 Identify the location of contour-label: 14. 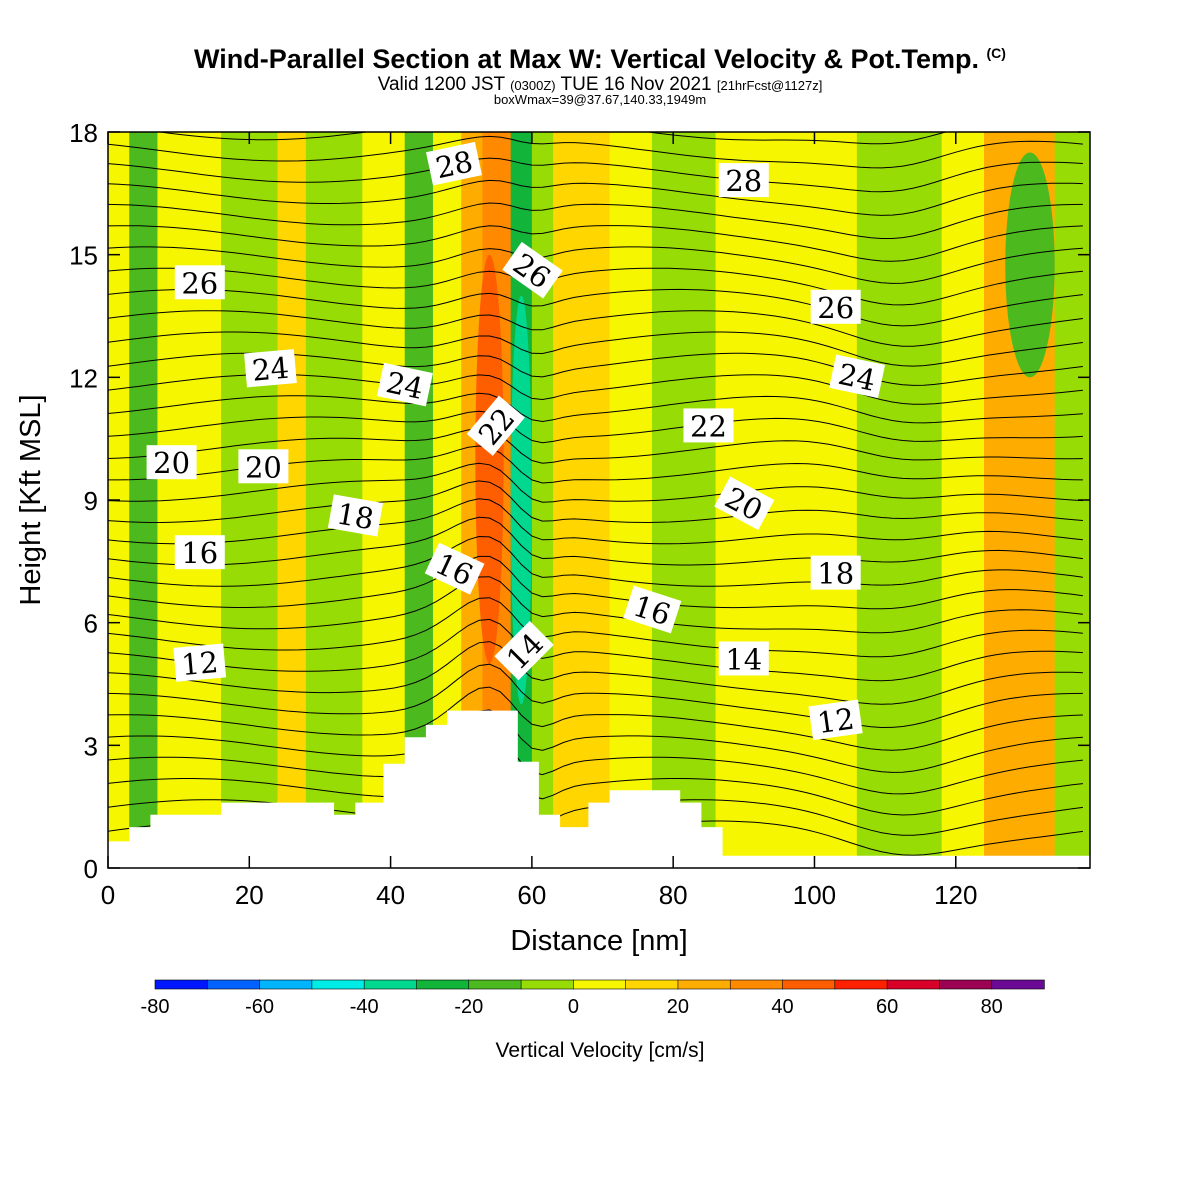
(743, 659).